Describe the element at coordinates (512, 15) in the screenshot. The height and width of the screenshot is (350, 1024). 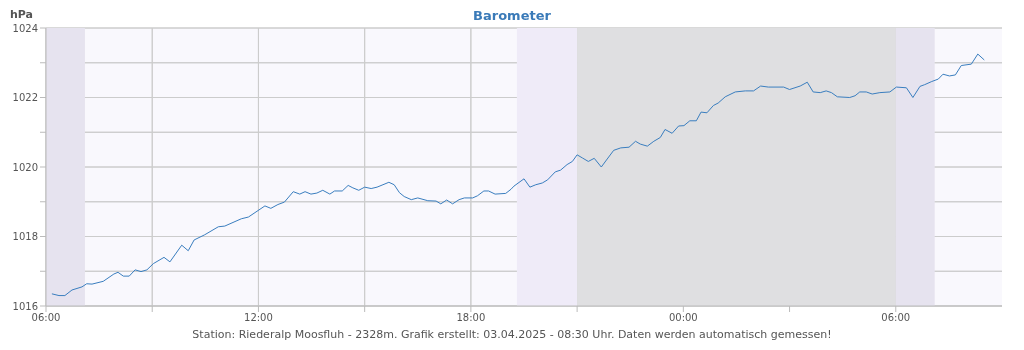
I see `chart-title: Barometer` at that location.